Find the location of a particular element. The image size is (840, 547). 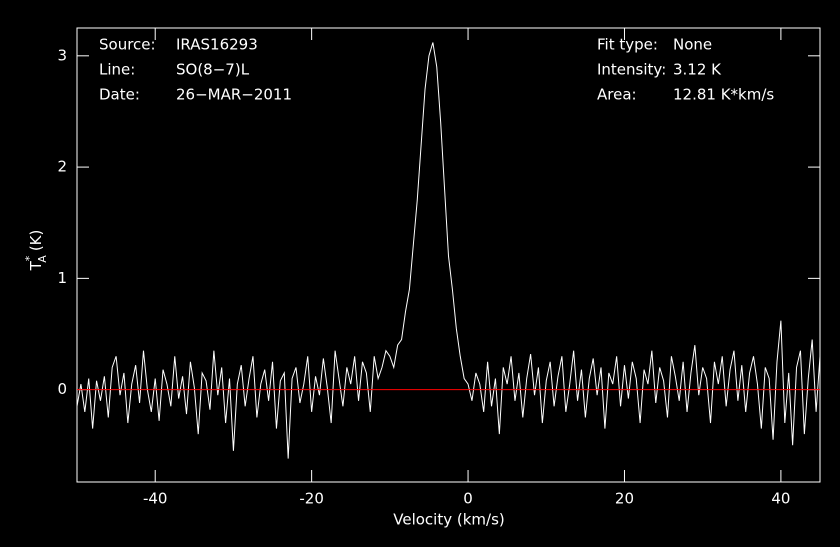

annotation-value: 26−MAR−2011 is located at coordinates (234, 95).